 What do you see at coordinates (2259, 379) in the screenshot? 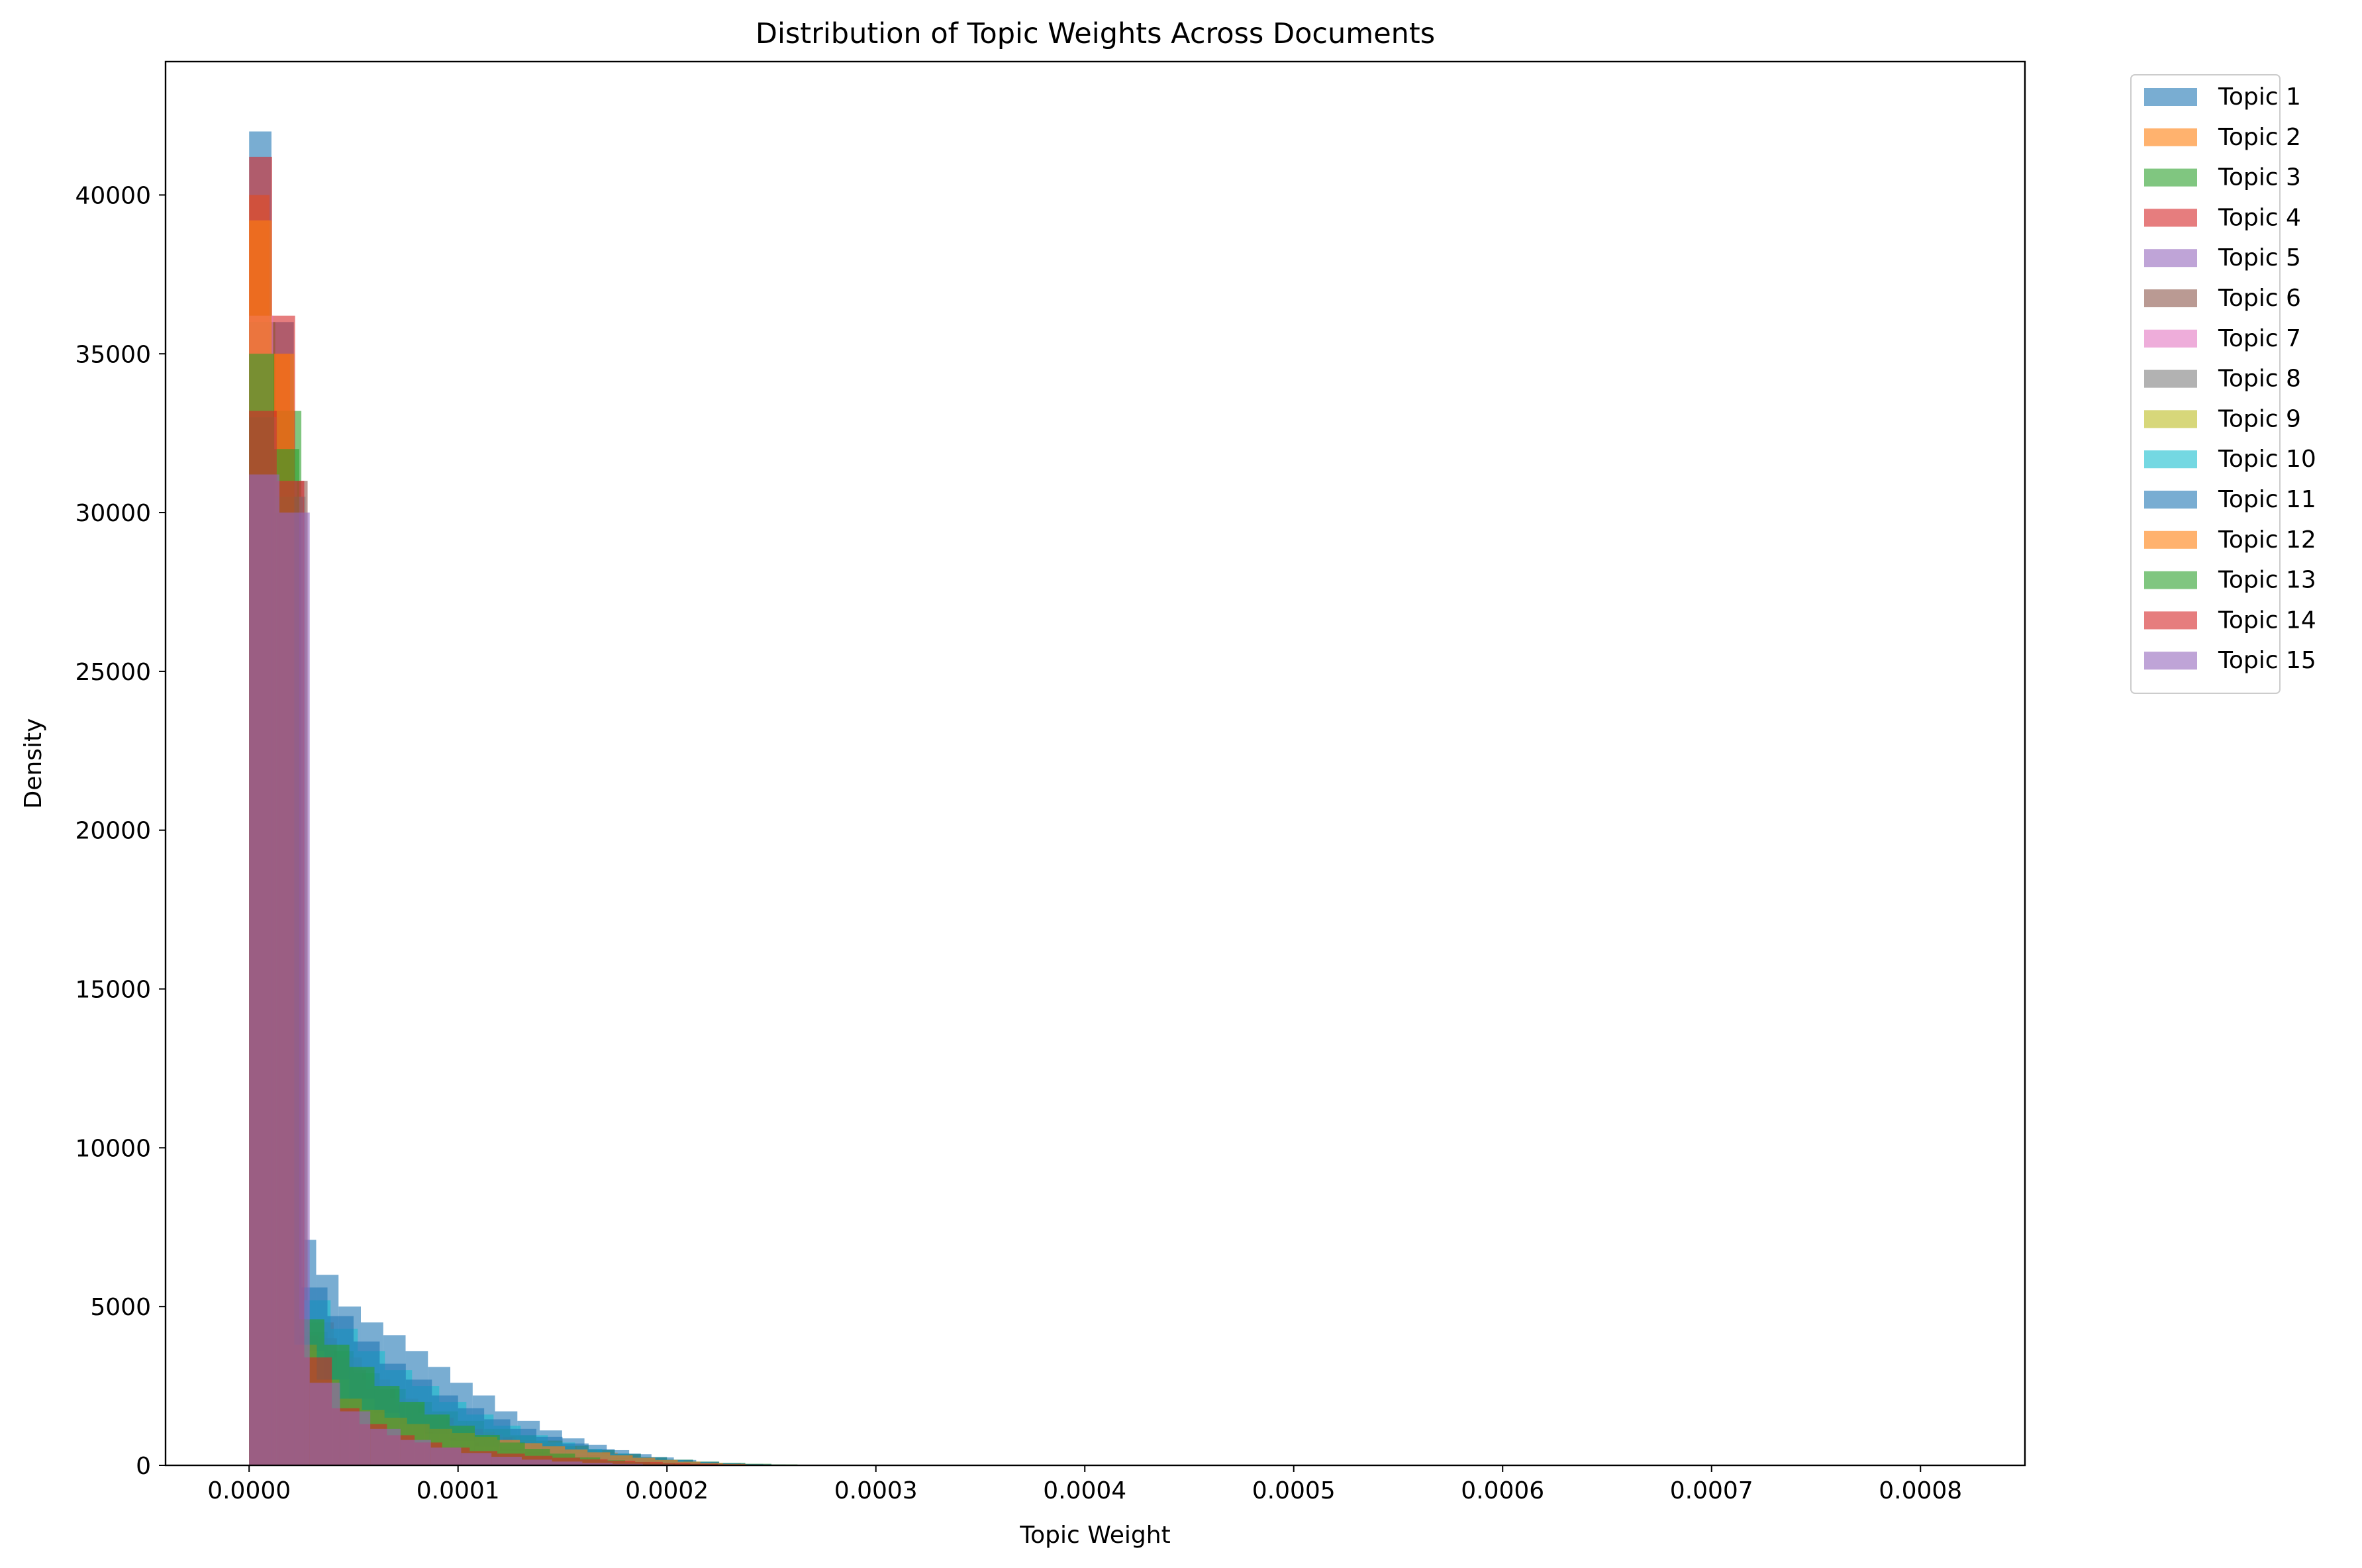
I see `legend-label: Topic 8` at bounding box center [2259, 379].